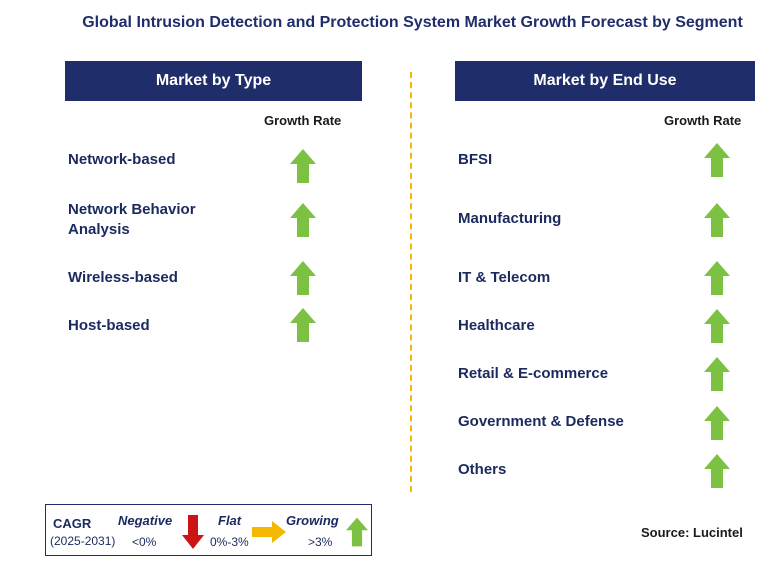 This screenshot has height=575, width=775. Describe the element at coordinates (605, 81) in the screenshot. I see `market-by-end-use-header: Market by End Use` at that location.